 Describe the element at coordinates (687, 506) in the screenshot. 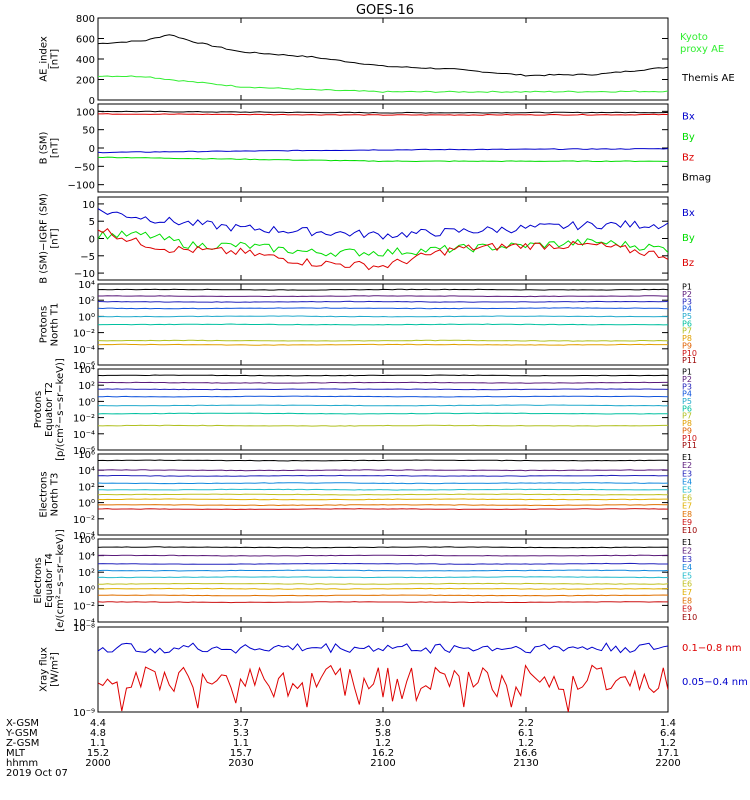

I see `legend-entry: E7` at that location.